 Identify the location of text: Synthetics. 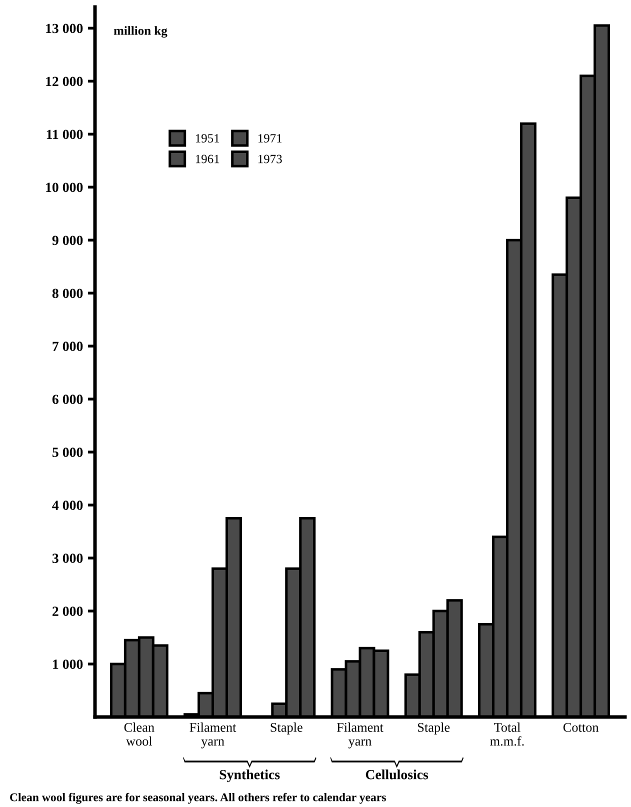
(250, 776).